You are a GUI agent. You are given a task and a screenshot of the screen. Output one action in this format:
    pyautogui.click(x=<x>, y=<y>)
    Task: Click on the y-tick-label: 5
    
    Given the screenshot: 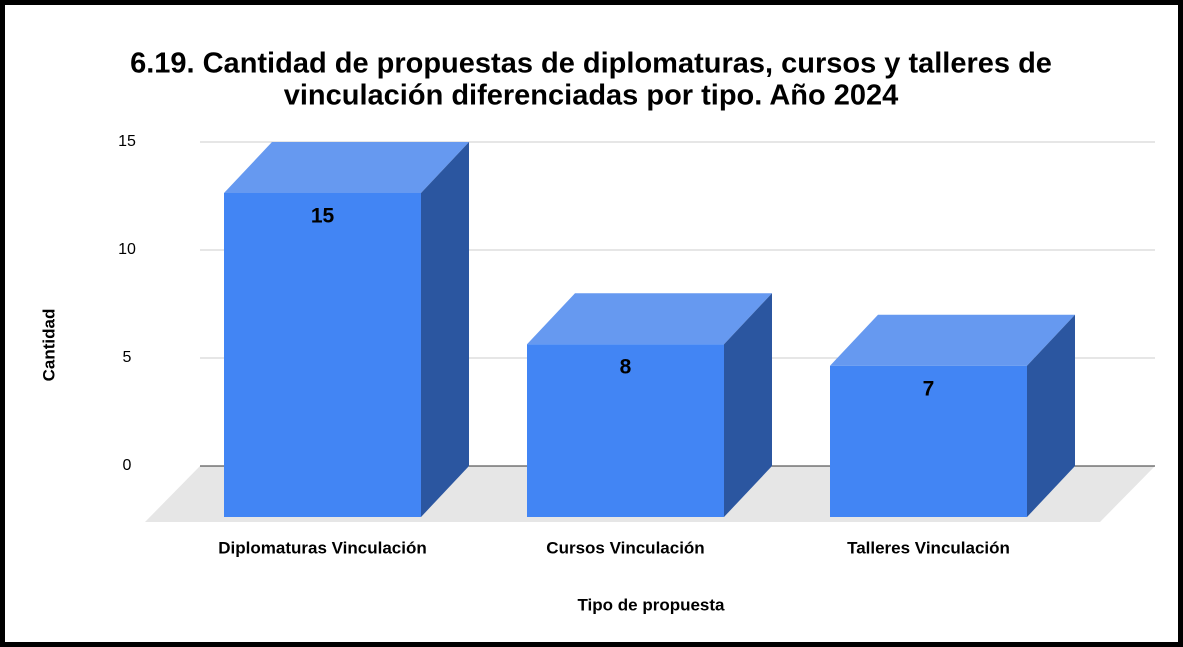 What is the action you would take?
    pyautogui.click(x=127, y=357)
    